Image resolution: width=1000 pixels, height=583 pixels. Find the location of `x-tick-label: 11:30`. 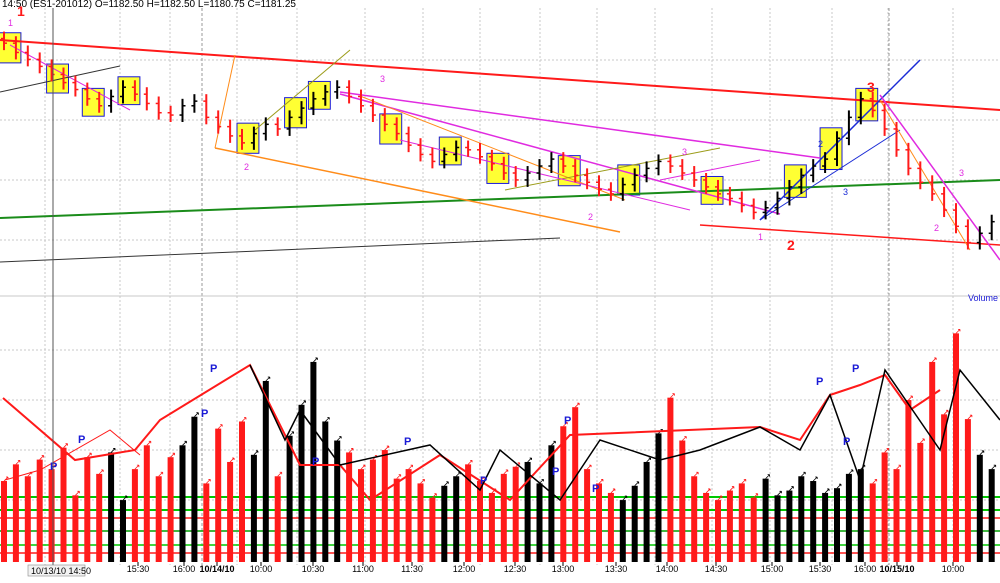

x-tick-label: 11:30 is located at coordinates (412, 569).